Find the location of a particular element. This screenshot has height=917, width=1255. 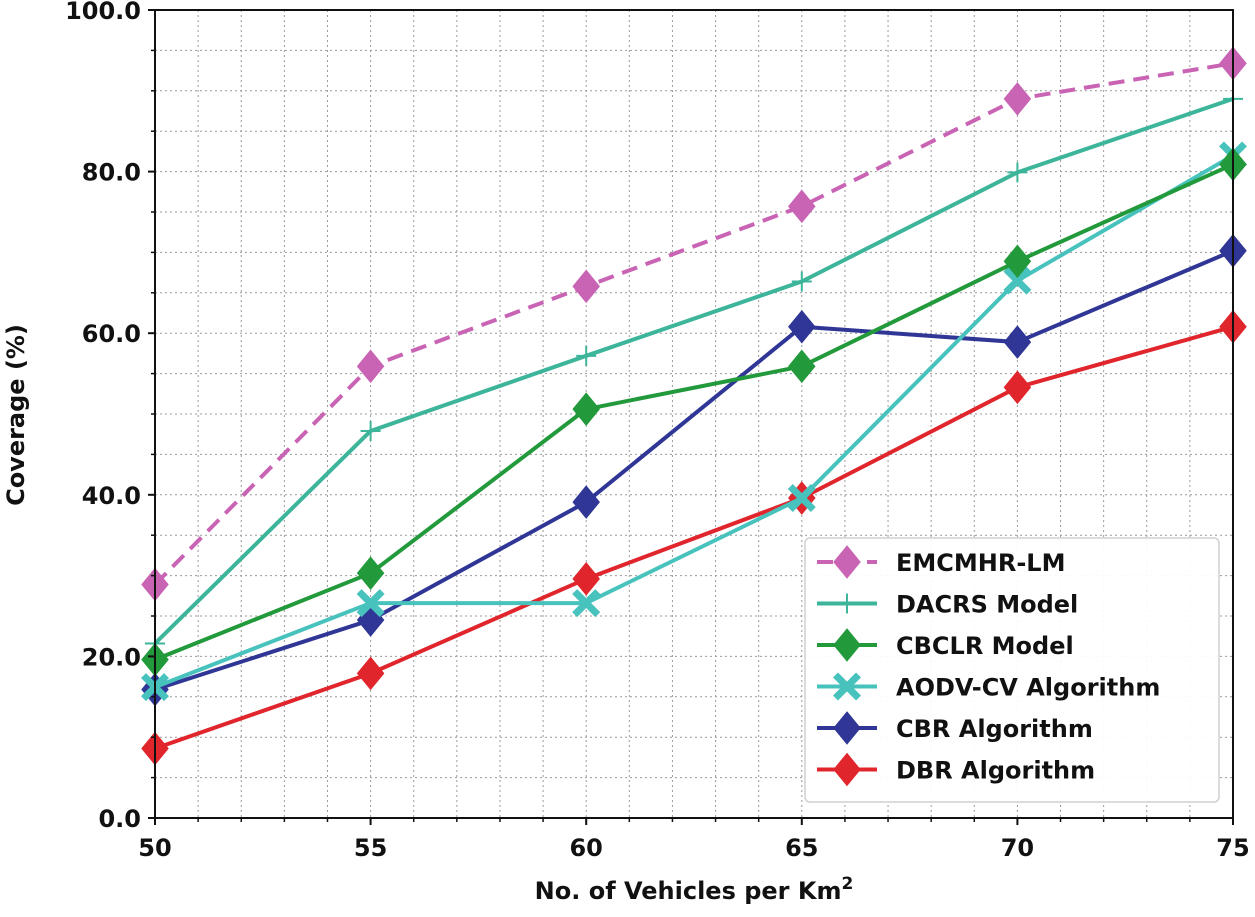

legend-label: CBR Algorithm is located at coordinates (994, 729).